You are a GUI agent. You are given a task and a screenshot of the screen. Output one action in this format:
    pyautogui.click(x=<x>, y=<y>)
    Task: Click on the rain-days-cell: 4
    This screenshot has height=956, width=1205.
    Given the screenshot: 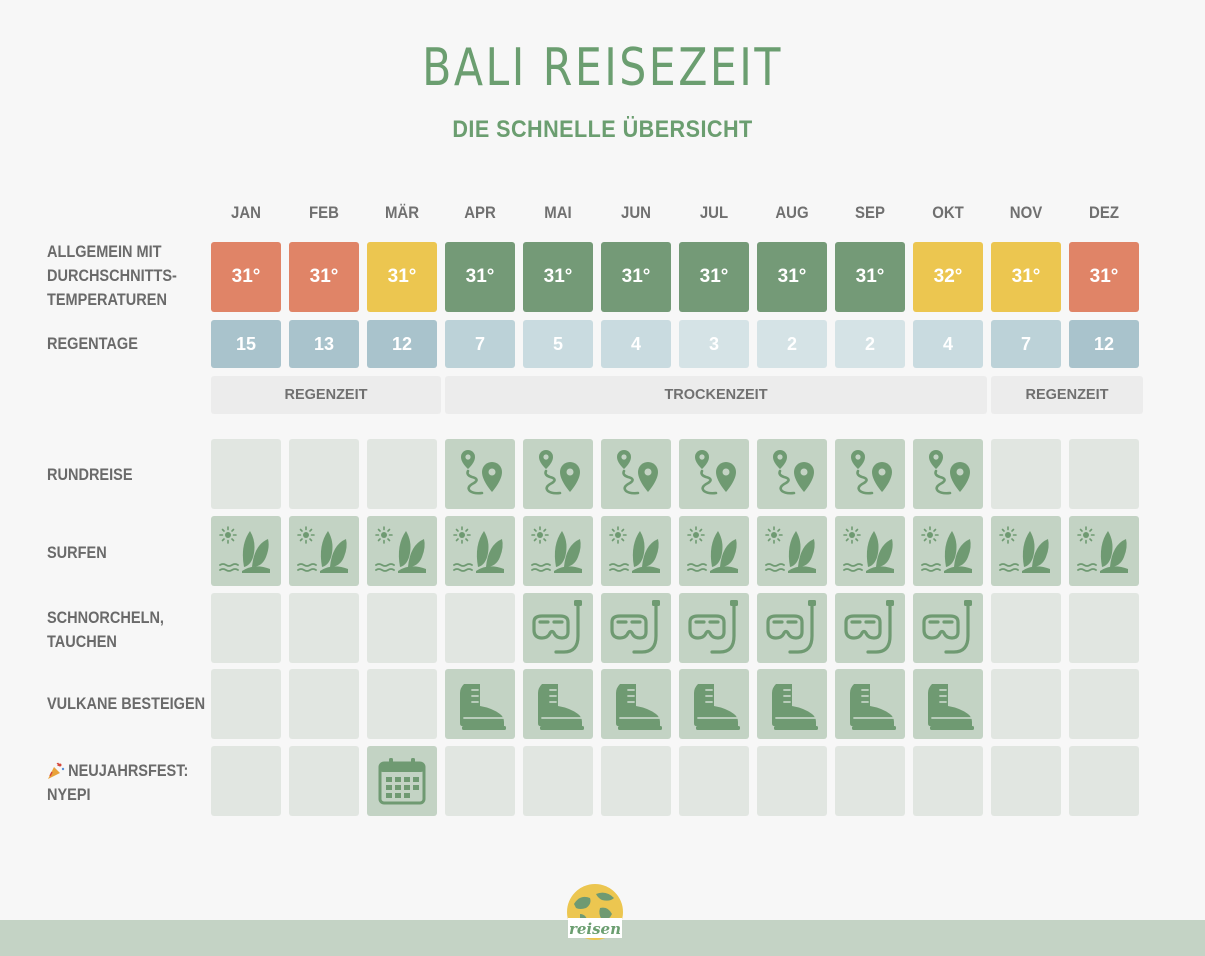 What is the action you would take?
    pyautogui.click(x=636, y=344)
    